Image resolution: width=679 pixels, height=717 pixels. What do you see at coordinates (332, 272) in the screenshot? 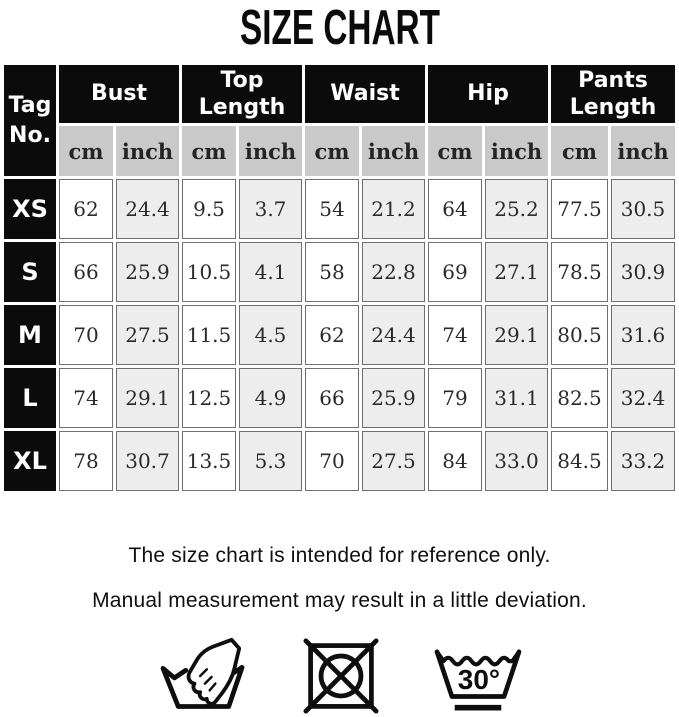
I see `size-value: 58` at bounding box center [332, 272].